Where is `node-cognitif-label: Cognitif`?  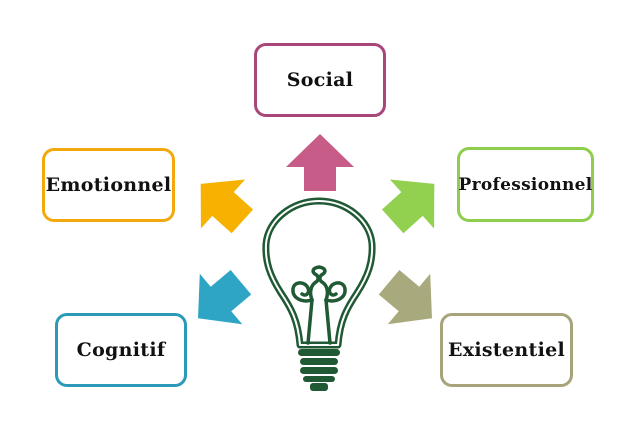 node-cognitif-label: Cognitif is located at coordinates (121, 350).